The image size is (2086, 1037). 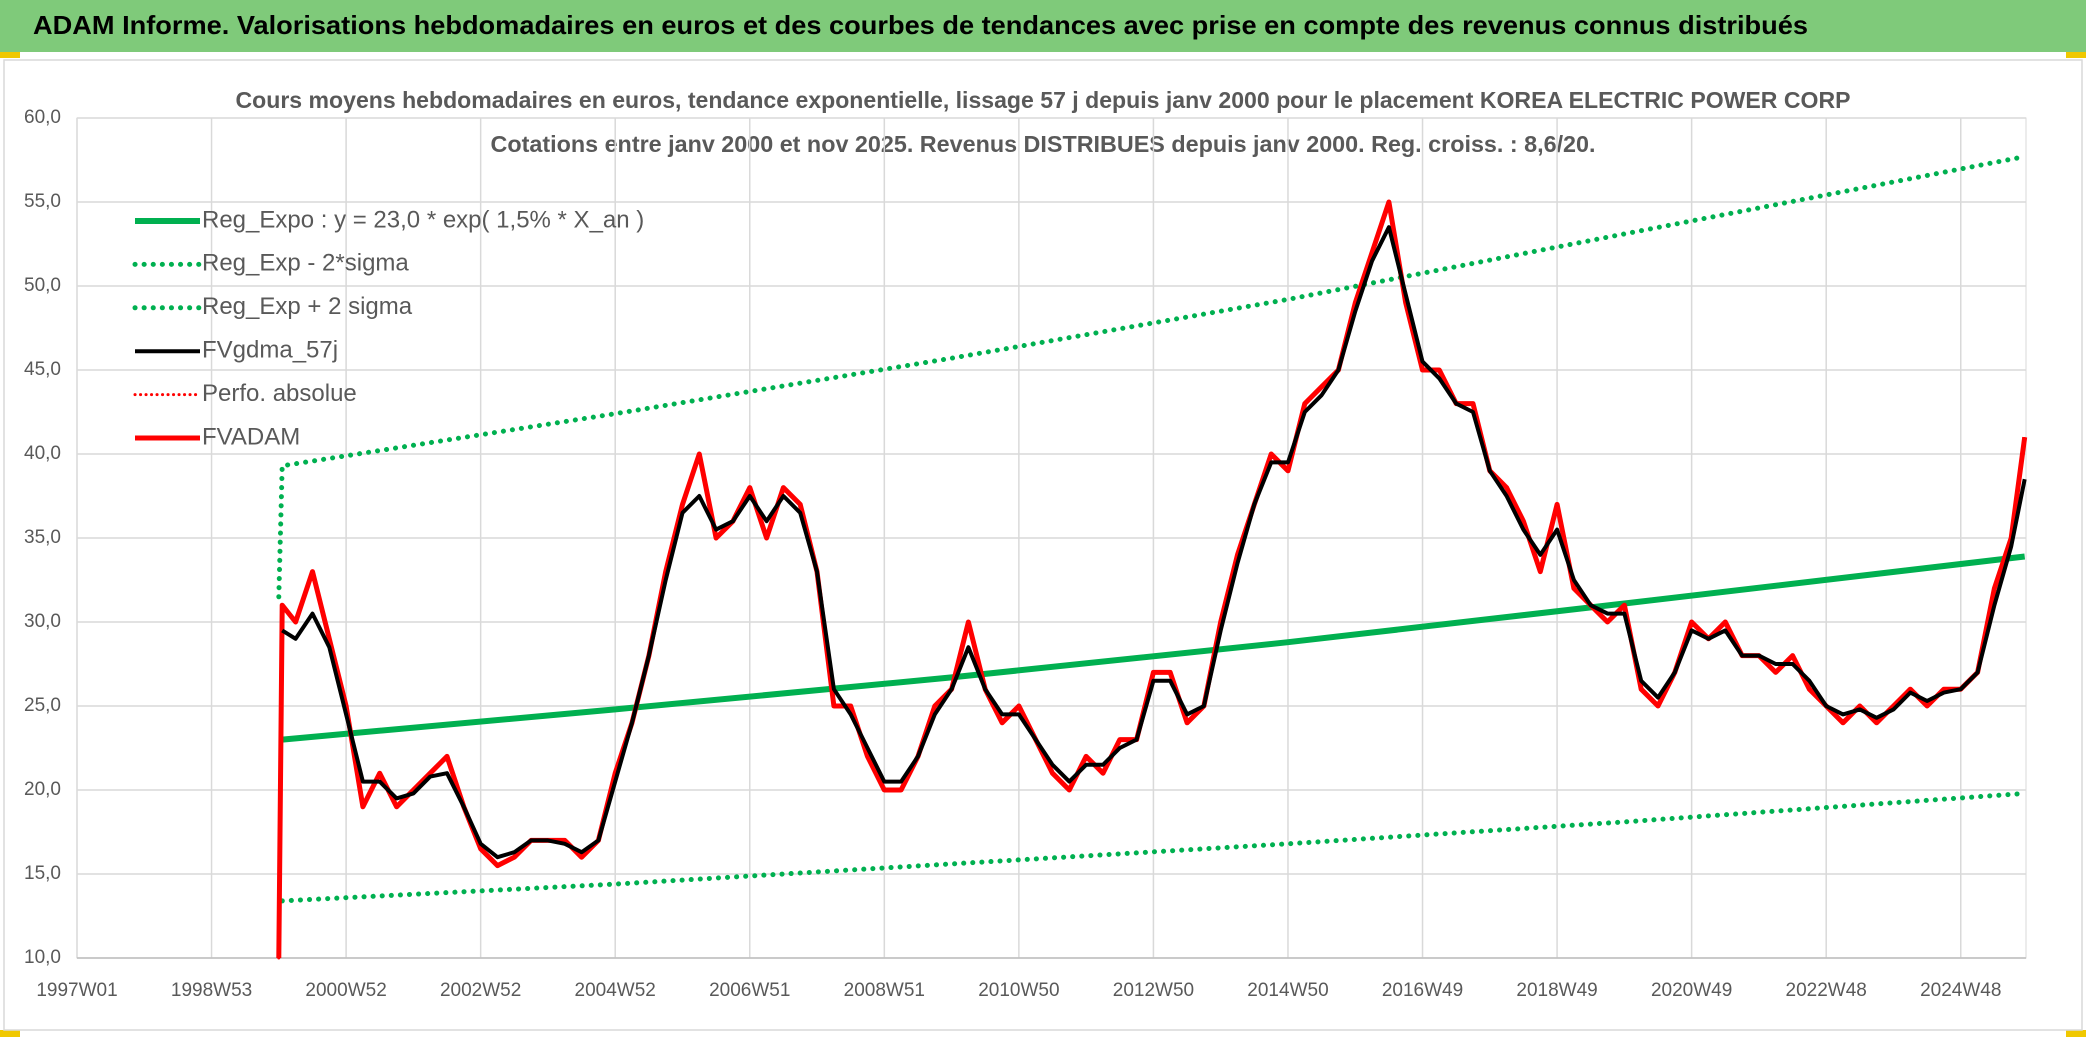 I want to click on y-tick-label: 45,0, so click(x=42, y=369).